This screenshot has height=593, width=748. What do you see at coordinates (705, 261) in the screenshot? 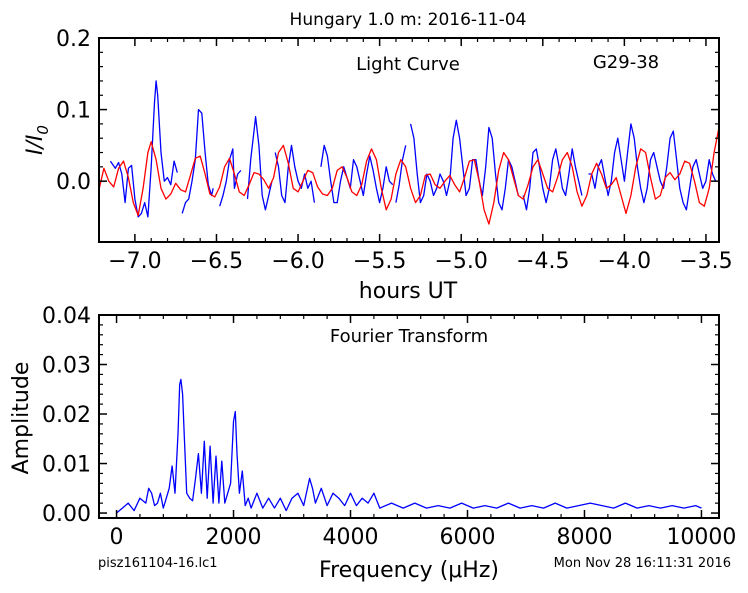
I see `light-curve-xtick-label: −3.5` at bounding box center [705, 261].